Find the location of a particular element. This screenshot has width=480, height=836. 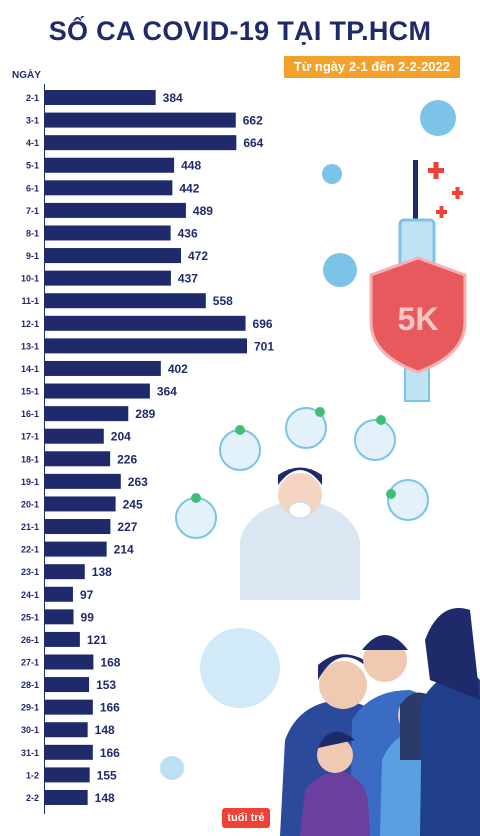

bar-value-label: 442 is located at coordinates (189, 188).